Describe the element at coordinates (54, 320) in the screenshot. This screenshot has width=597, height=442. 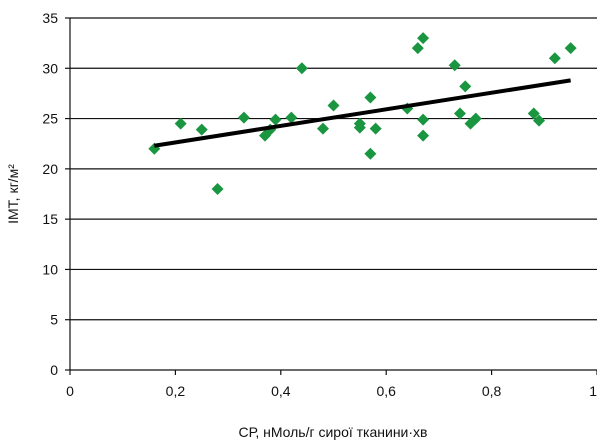
I see `y-tick-label: 5` at that location.